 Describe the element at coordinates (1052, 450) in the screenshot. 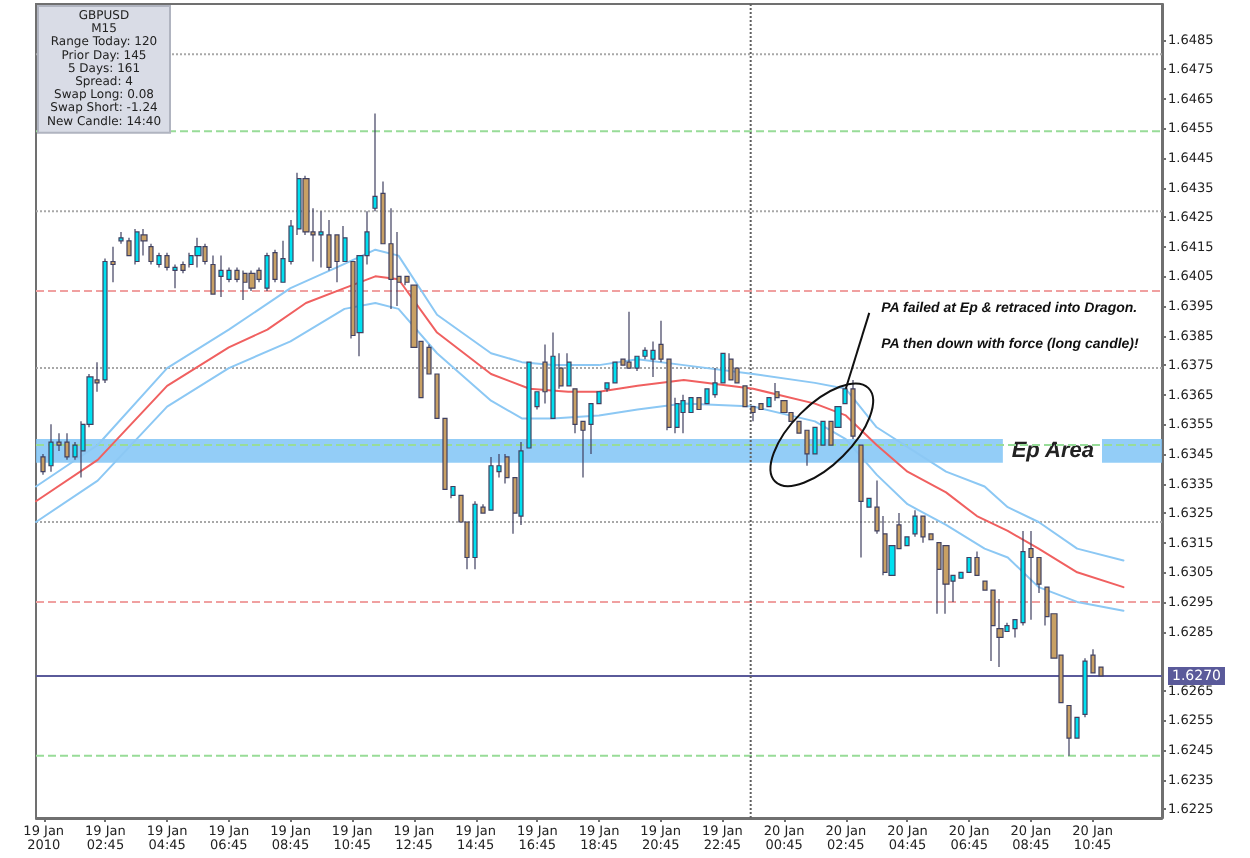

I see `band-label: Ep Area` at that location.